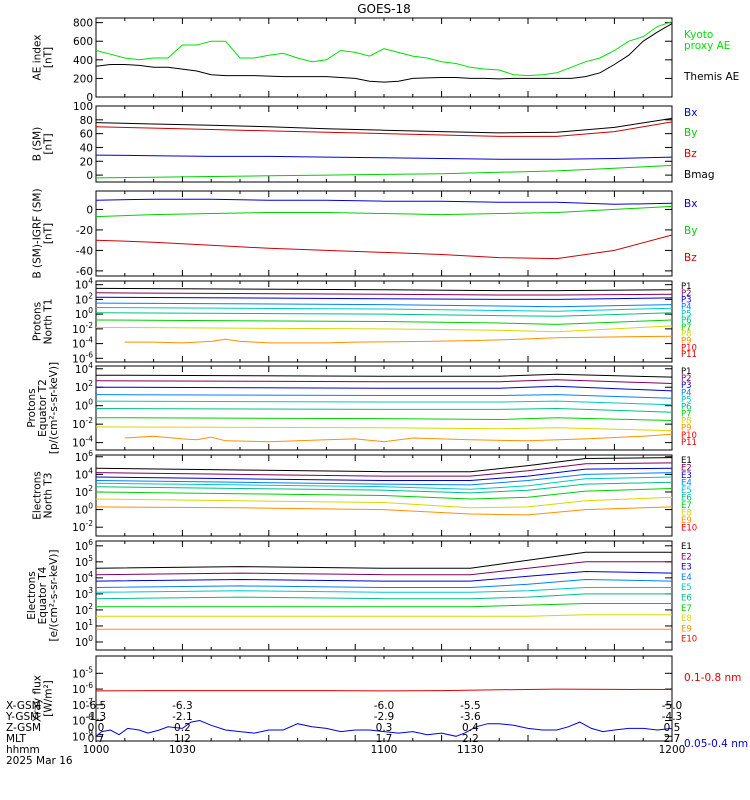 The height and width of the screenshot is (800, 750). I want to click on legend-entry: 0.05-0.4 nm, so click(716, 744).